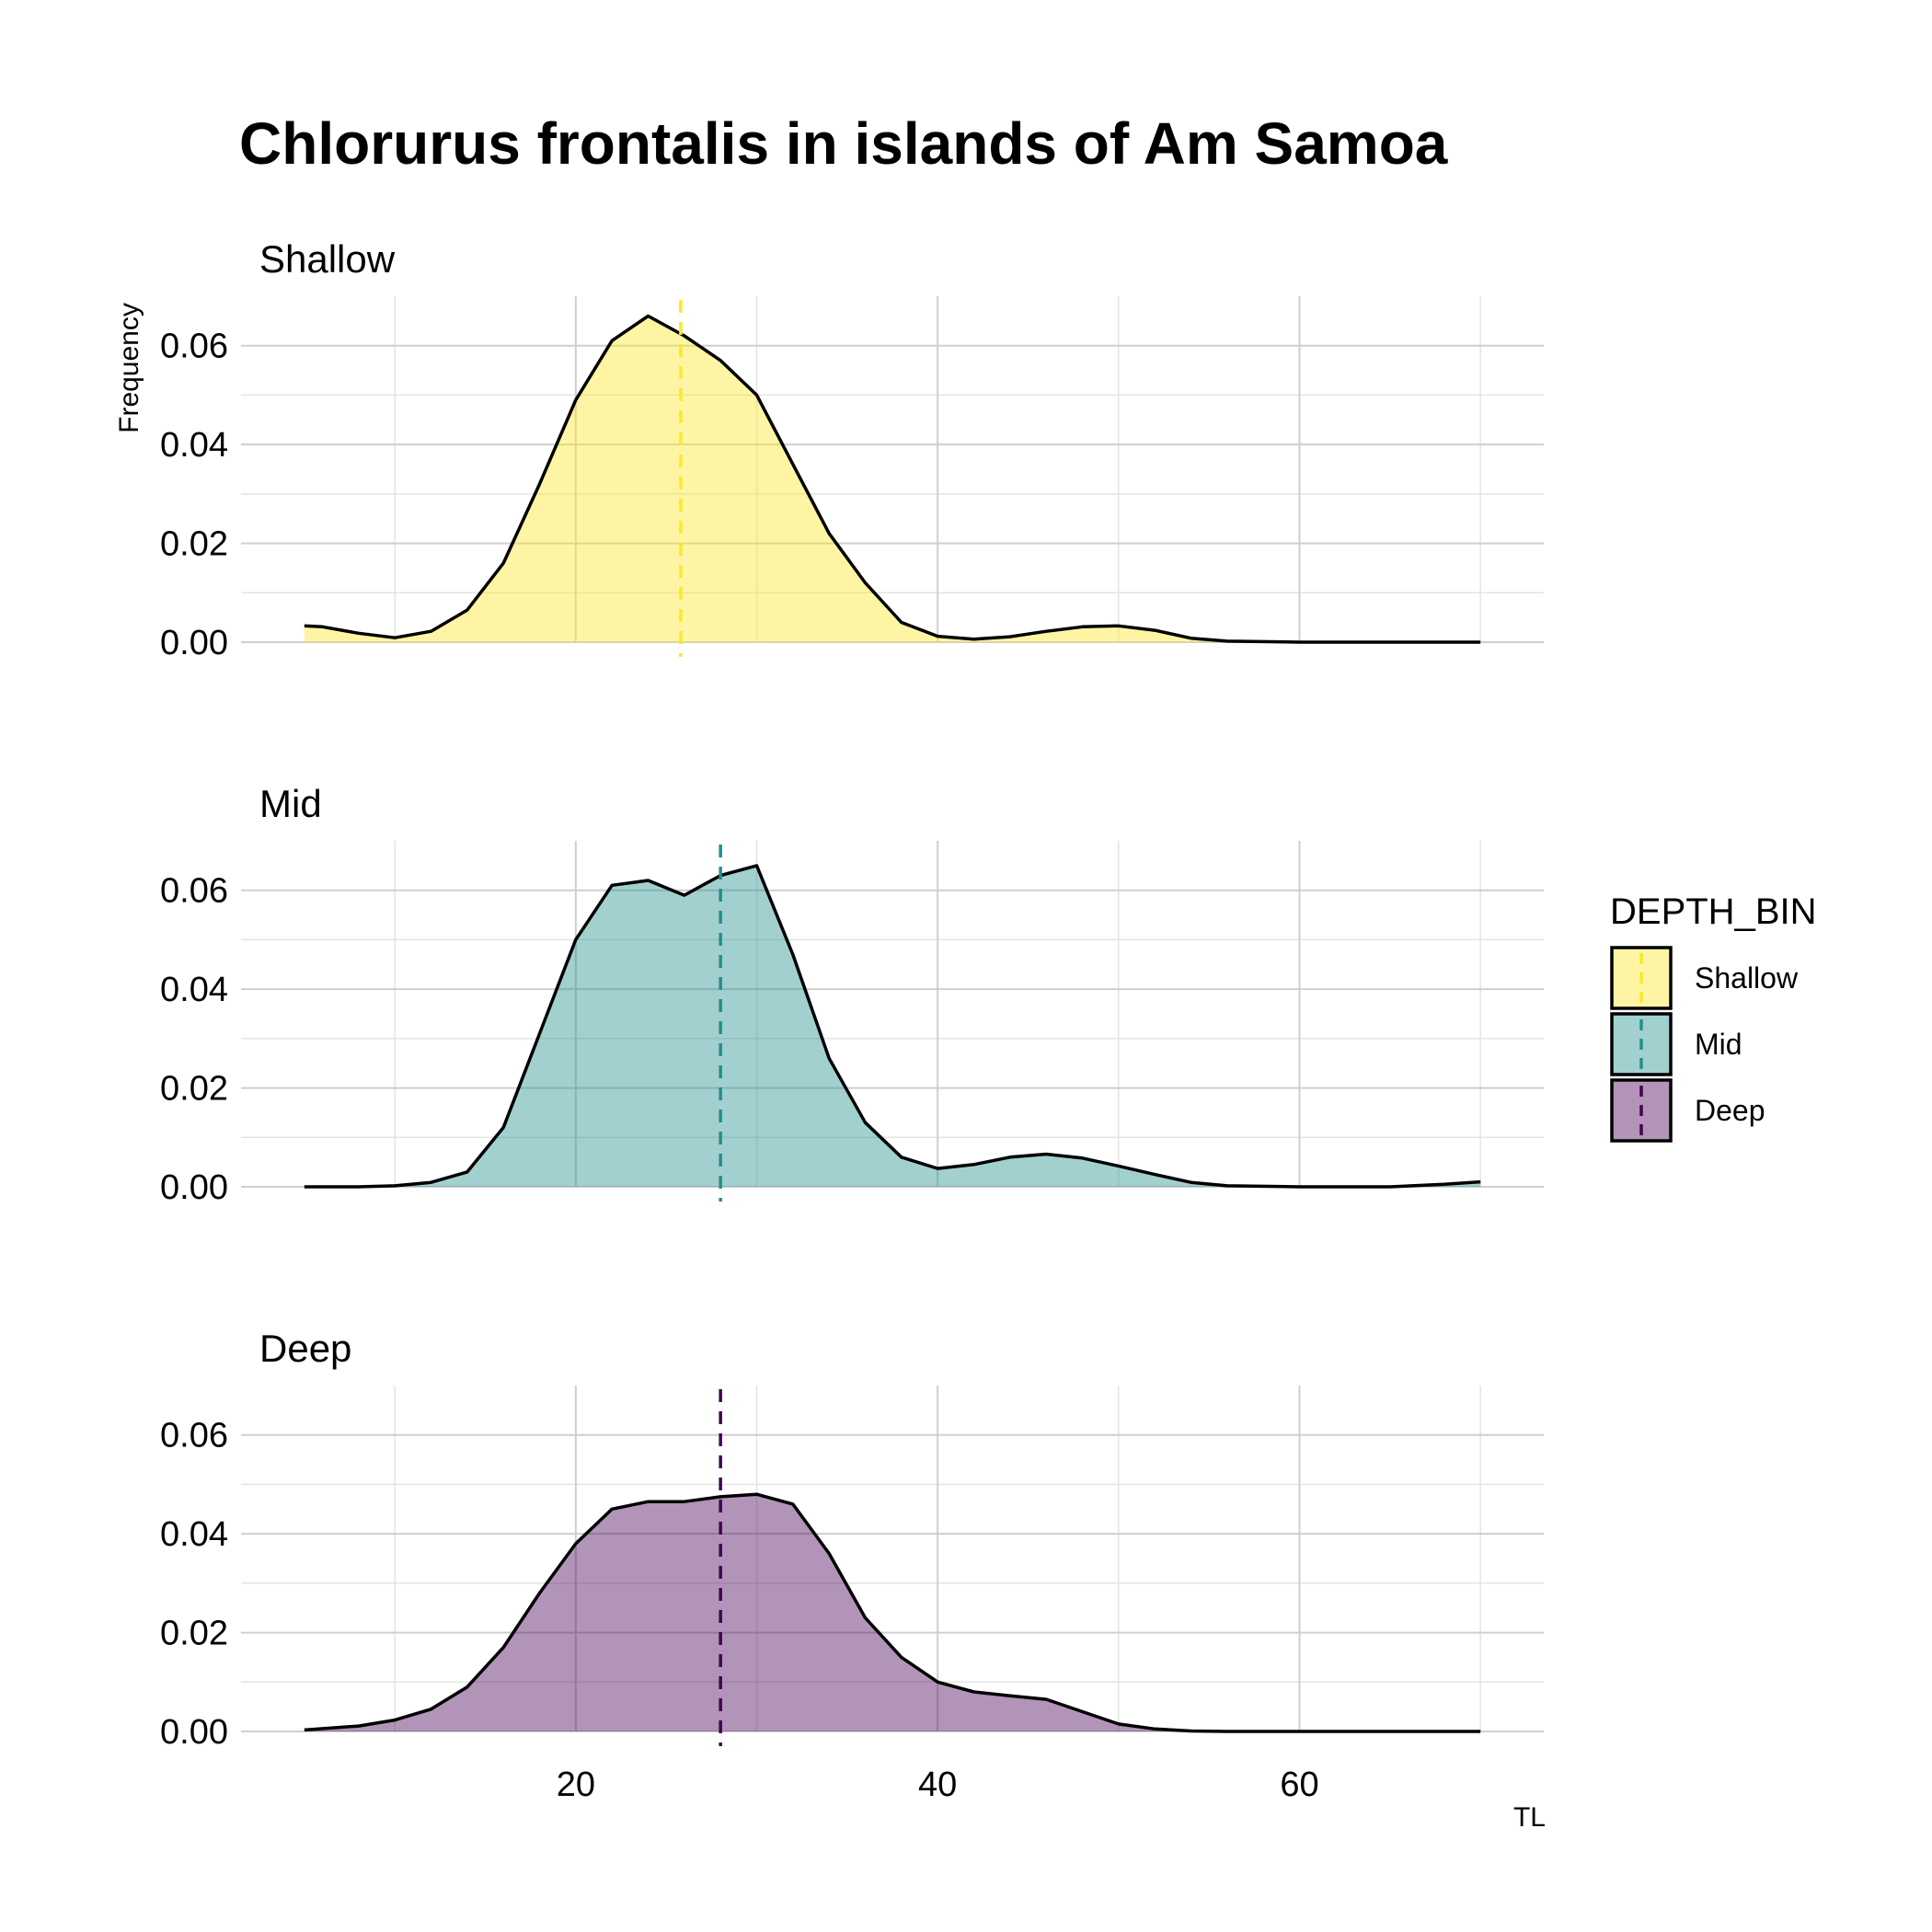 The width and height of the screenshot is (1932, 1932). Describe the element at coordinates (937, 1784) in the screenshot. I see `x-tick-label: 40` at that location.